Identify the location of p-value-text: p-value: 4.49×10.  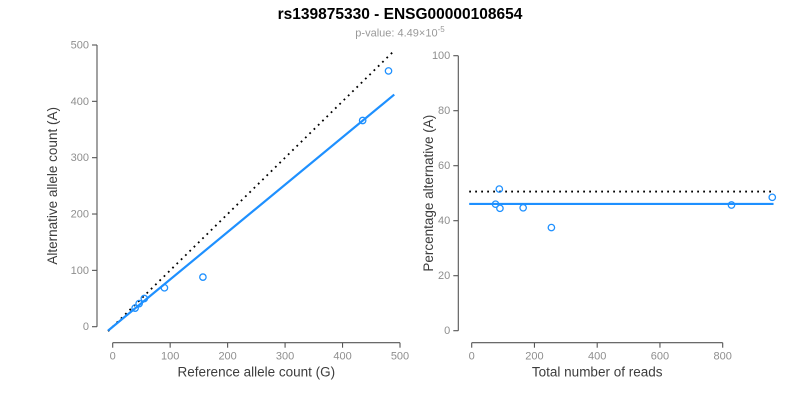
(396, 33).